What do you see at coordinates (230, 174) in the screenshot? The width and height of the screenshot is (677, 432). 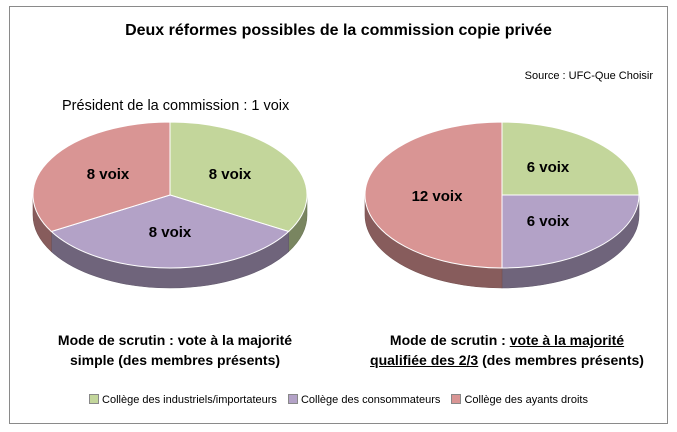 I see `pie-1-label-consommateurs: 8 voix` at bounding box center [230, 174].